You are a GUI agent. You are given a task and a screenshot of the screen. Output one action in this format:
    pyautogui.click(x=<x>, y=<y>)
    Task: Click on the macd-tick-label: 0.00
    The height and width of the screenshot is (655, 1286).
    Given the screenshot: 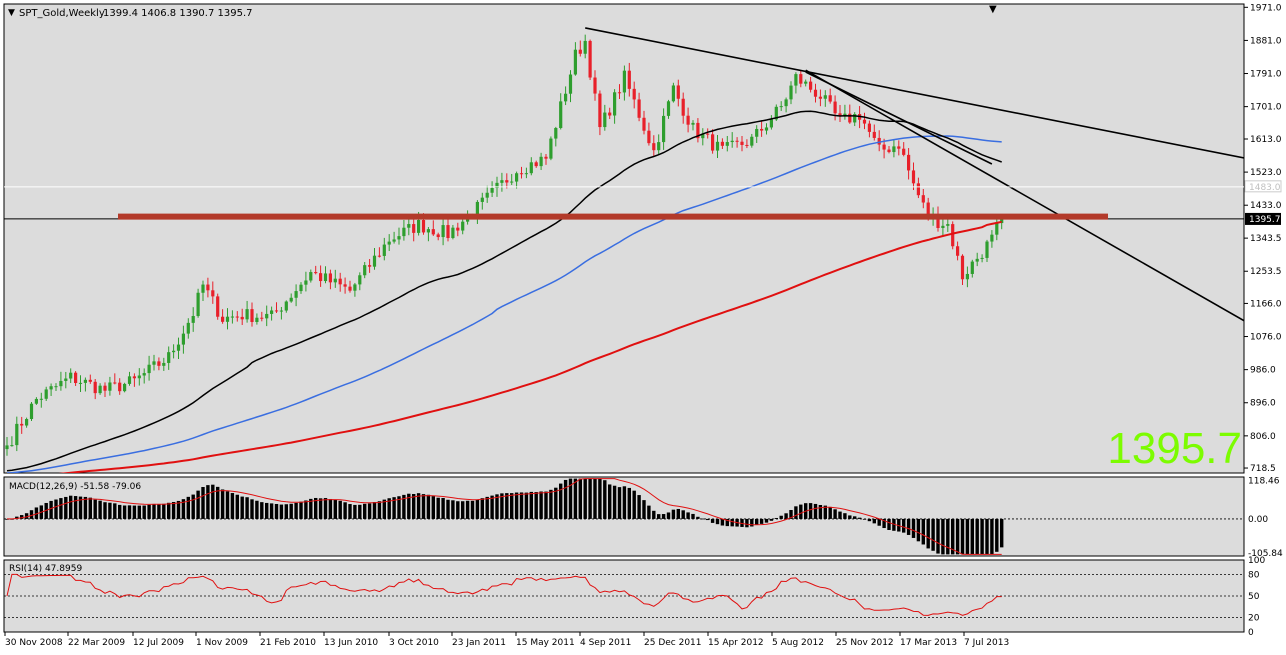 What is the action you would take?
    pyautogui.click(x=1258, y=520)
    